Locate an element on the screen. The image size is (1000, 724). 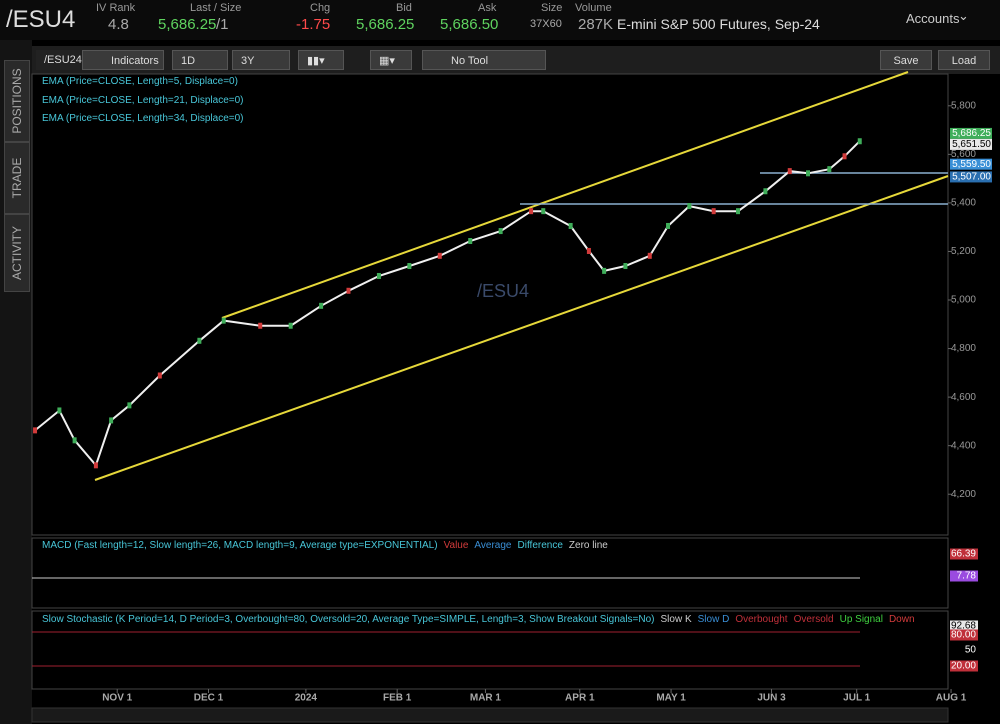
study-label: EMA (Price=CLOSE, Length=34, Displace=0) is located at coordinates (143, 118).